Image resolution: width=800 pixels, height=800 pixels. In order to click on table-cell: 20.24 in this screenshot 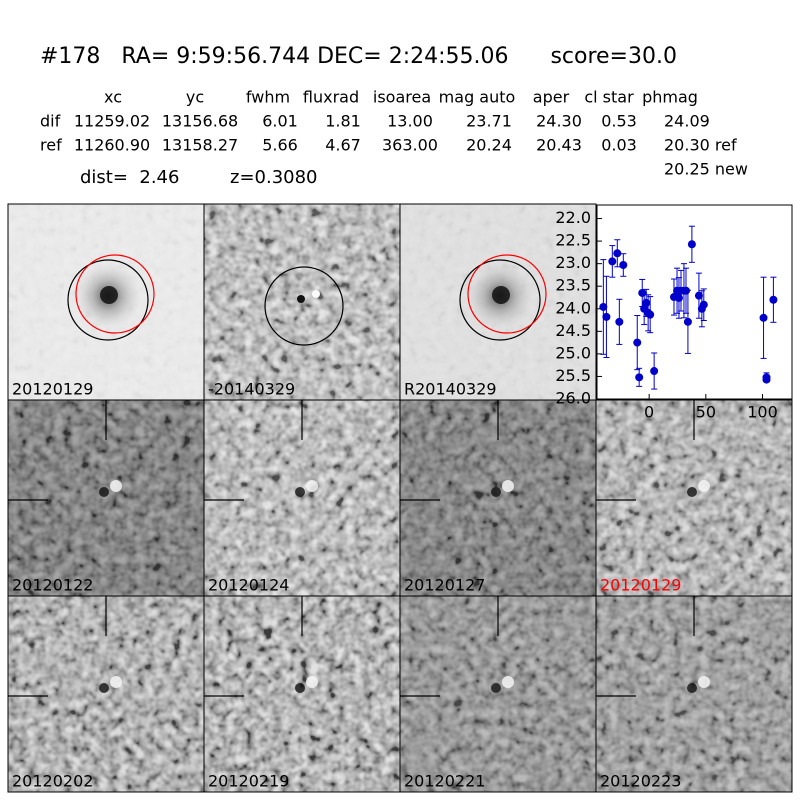, I will do `click(489, 145)`.